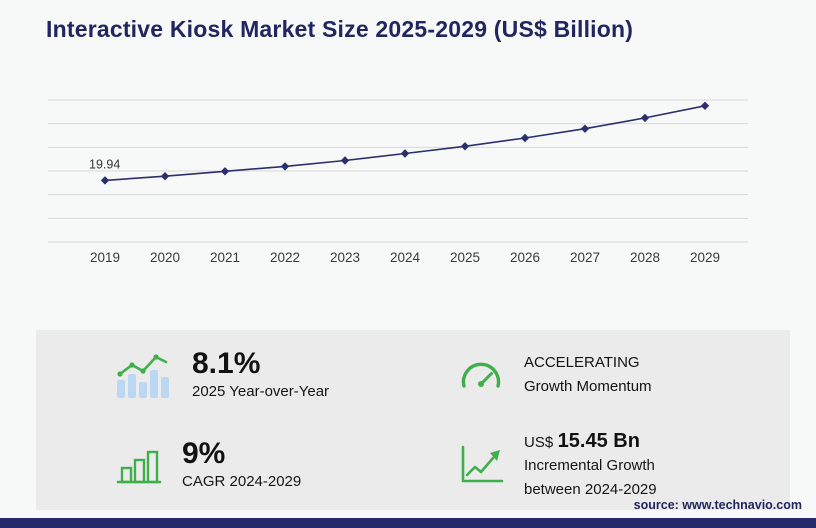 Image resolution: width=816 pixels, height=528 pixels. I want to click on svg-text: 19.94, so click(104, 164).